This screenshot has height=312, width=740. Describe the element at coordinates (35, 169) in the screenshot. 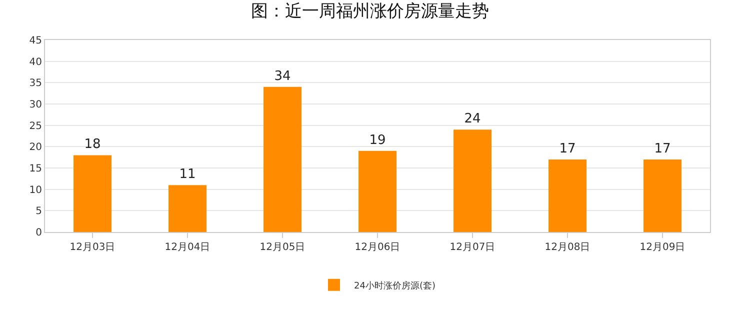

I see `y-tick-label: 15` at that location.